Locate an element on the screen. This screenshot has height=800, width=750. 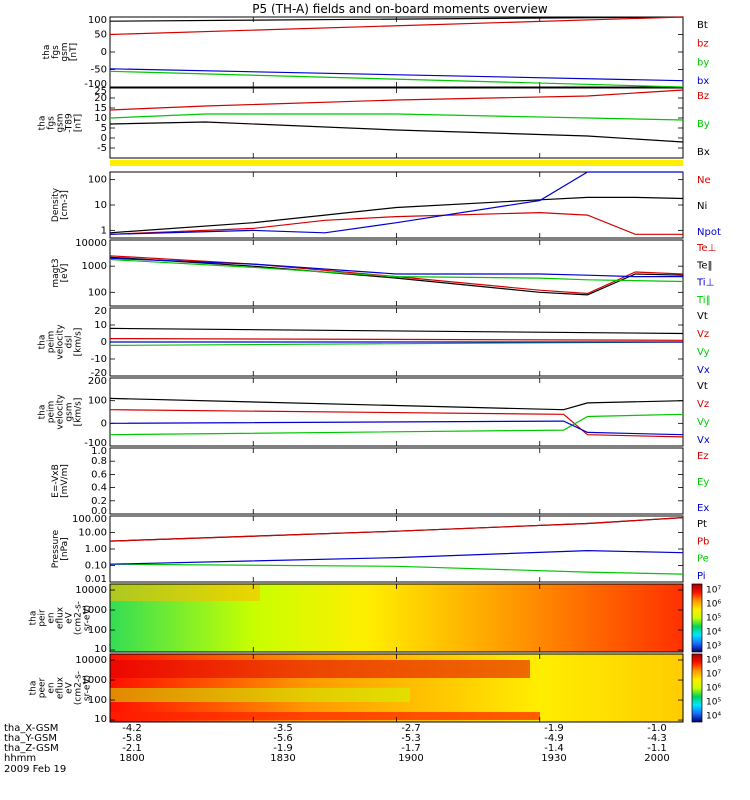
legend-entry: Vz is located at coordinates (703, 404).